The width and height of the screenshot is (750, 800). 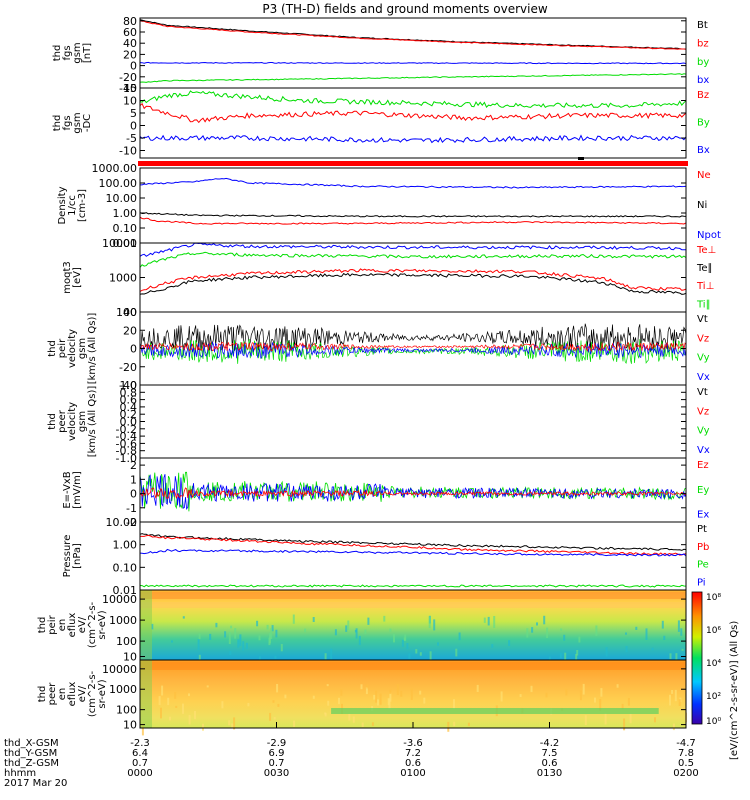 What do you see at coordinates (703, 95) in the screenshot?
I see `legend-entry: Bz` at bounding box center [703, 95].